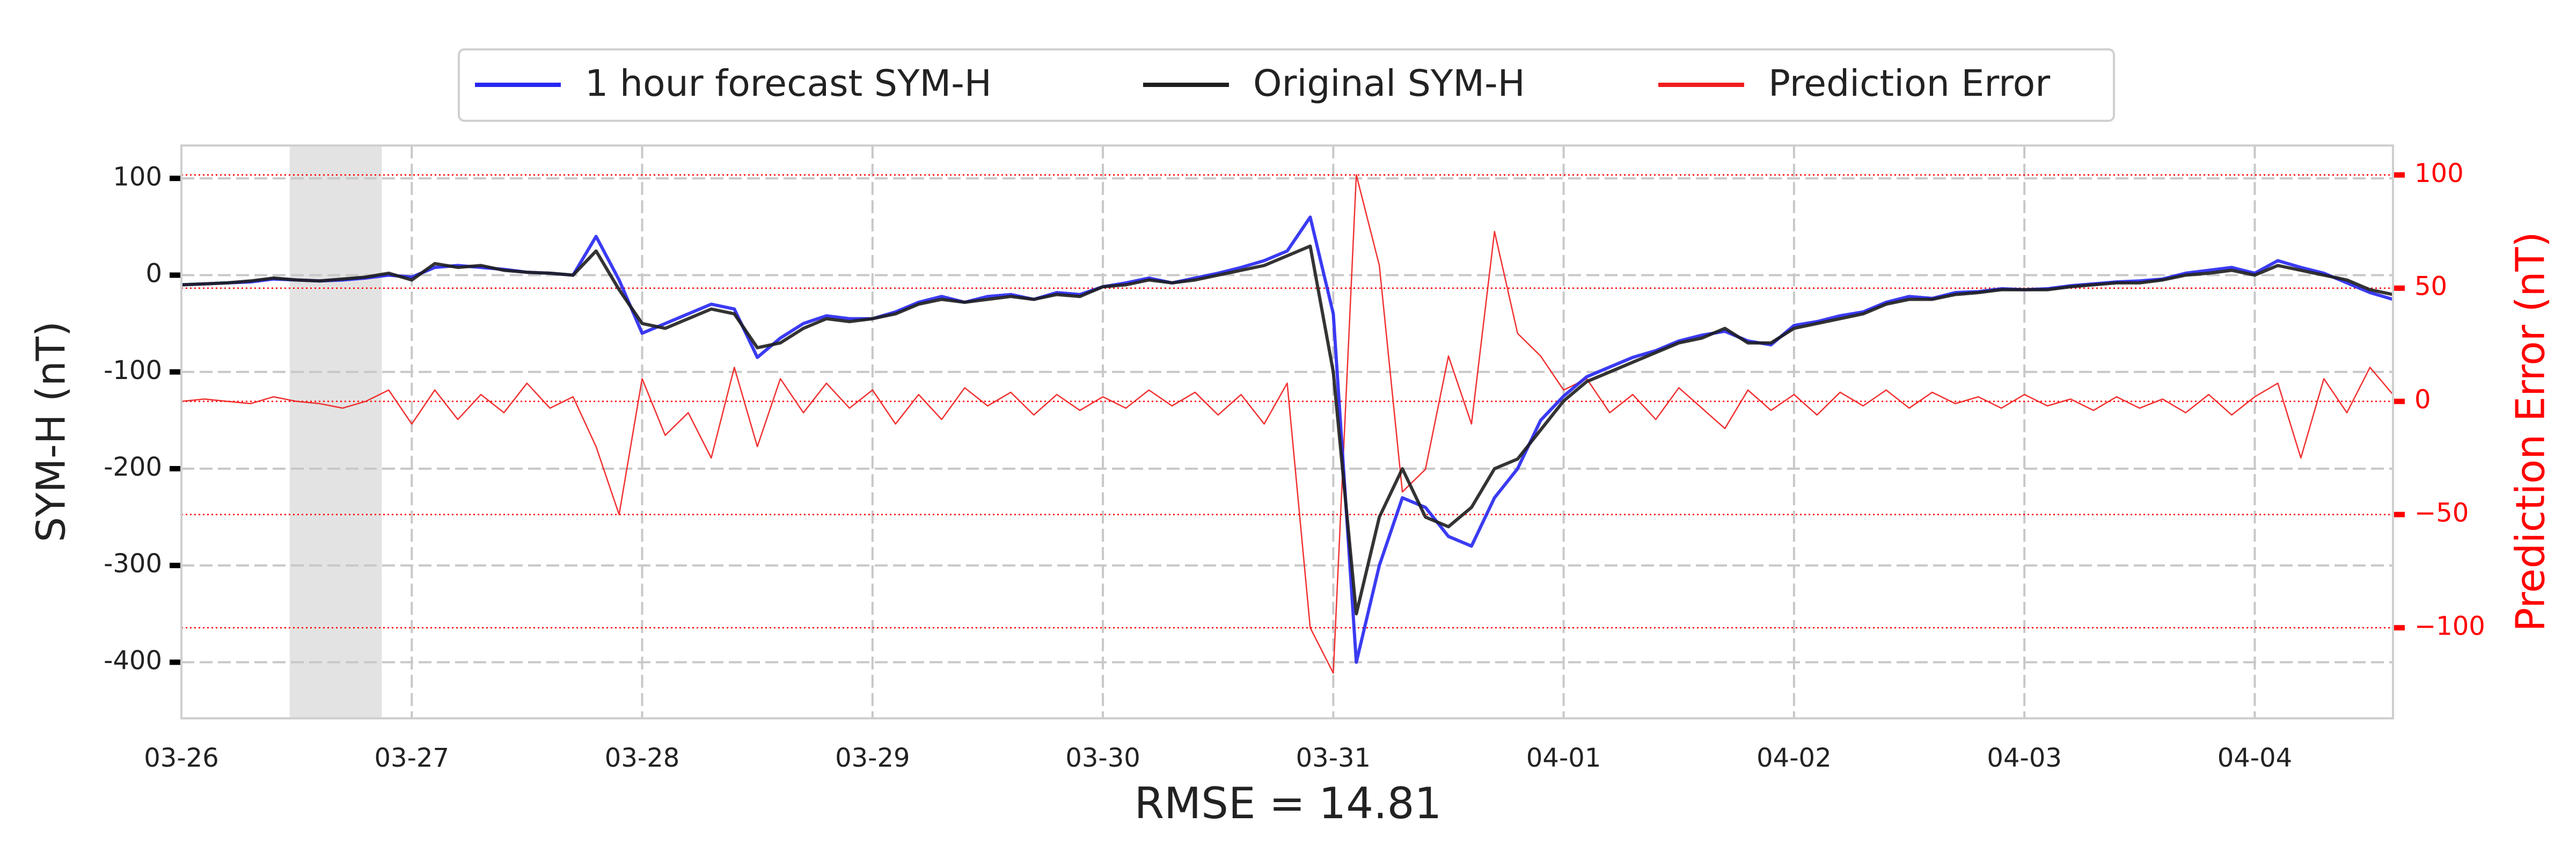  I want to click on y-tick-label: -300, so click(133, 564).